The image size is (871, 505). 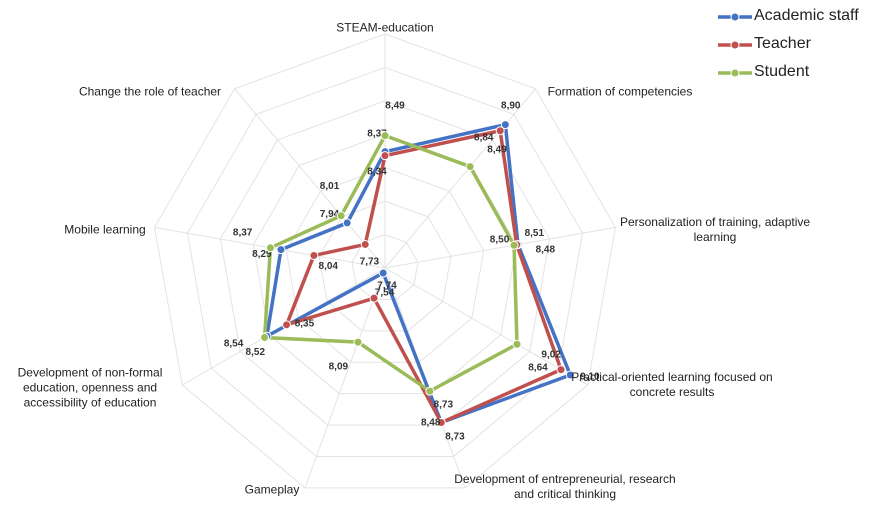 I want to click on data-label: 8,52, so click(x=256, y=352).